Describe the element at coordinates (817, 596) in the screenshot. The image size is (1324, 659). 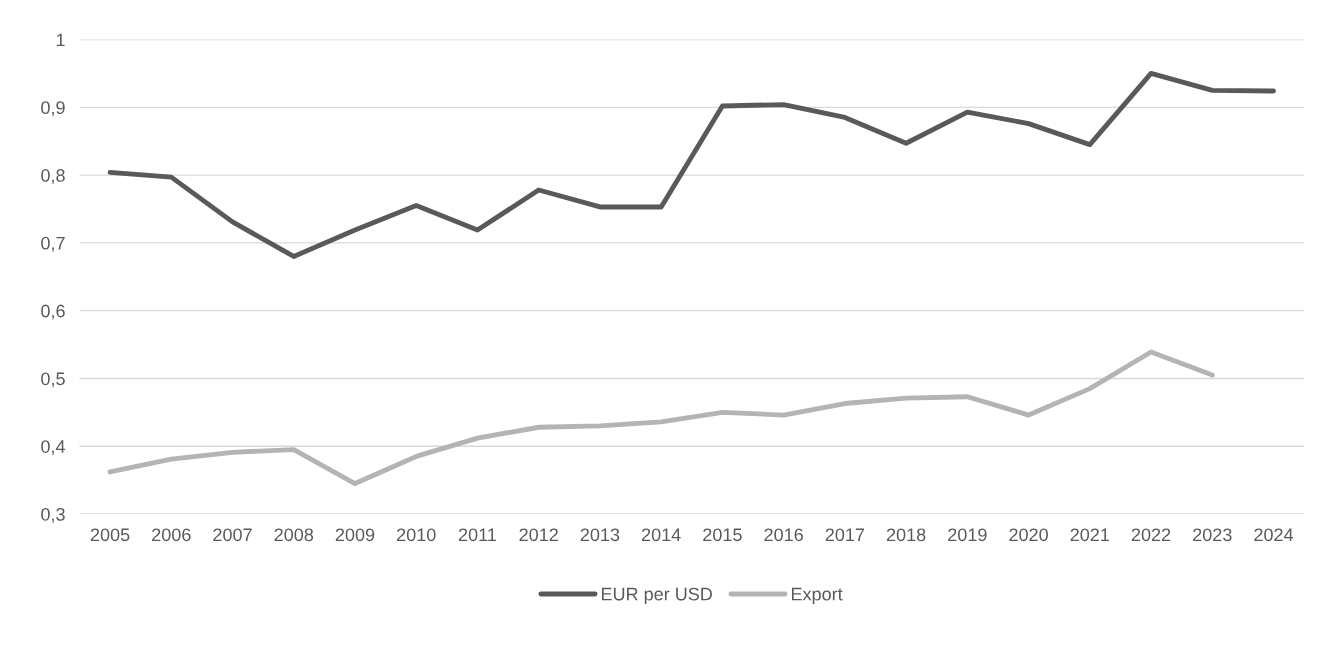
I see `legend-label: Export` at that location.